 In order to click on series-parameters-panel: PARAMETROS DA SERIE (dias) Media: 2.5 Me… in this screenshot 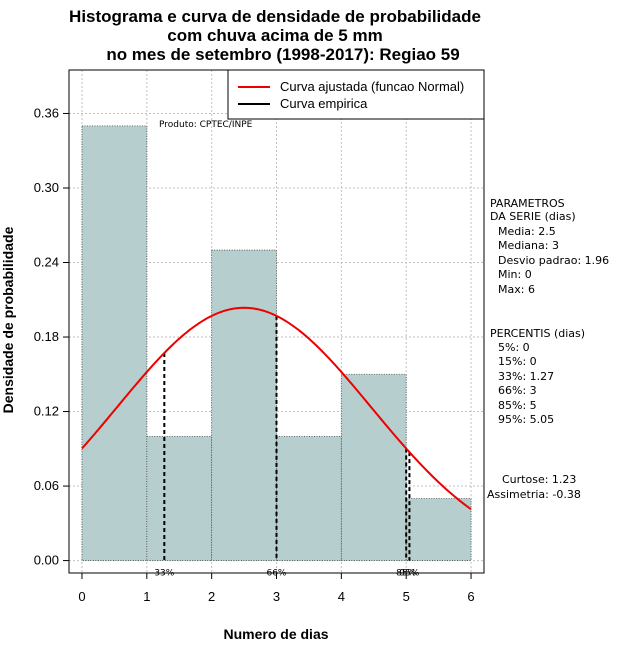, I will do `click(549, 246)`.